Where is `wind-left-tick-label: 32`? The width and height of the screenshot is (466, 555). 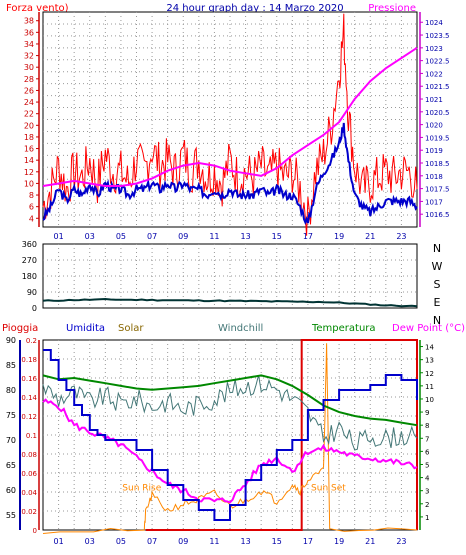
wind-left-tick-label: 32 is located at coordinates (29, 56).